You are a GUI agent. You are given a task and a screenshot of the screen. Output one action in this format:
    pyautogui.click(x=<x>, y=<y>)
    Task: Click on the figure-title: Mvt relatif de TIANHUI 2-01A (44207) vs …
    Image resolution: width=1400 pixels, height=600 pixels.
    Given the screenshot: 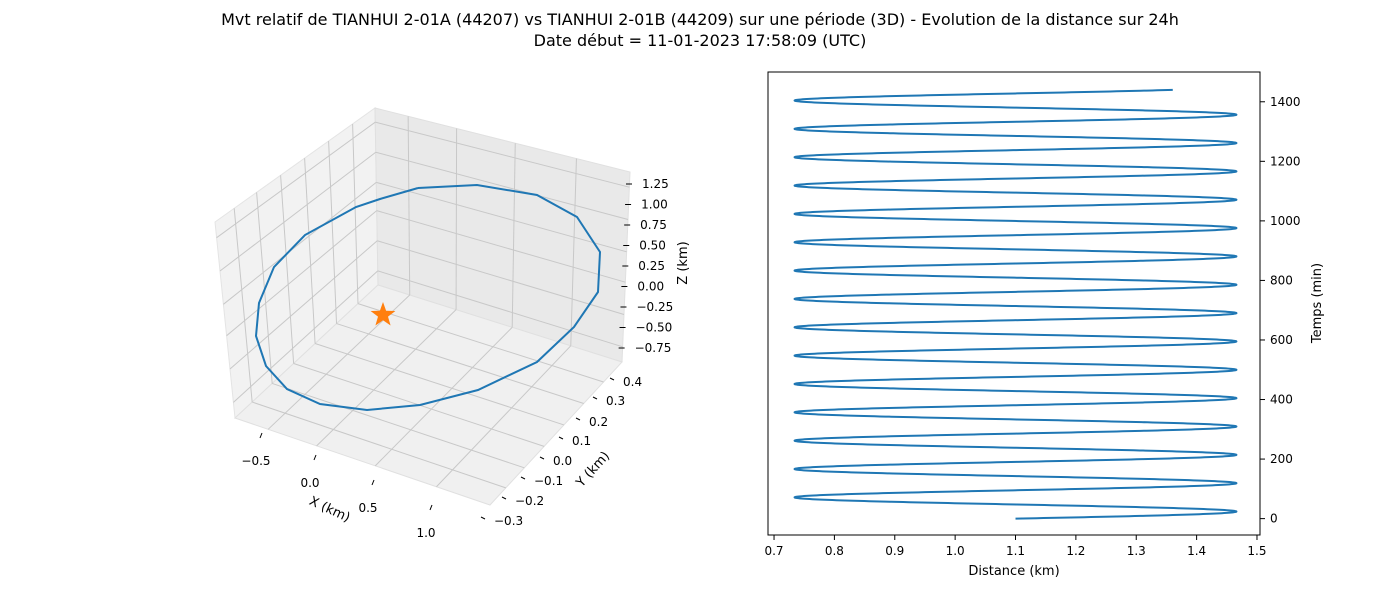 What is the action you would take?
    pyautogui.click(x=700, y=19)
    